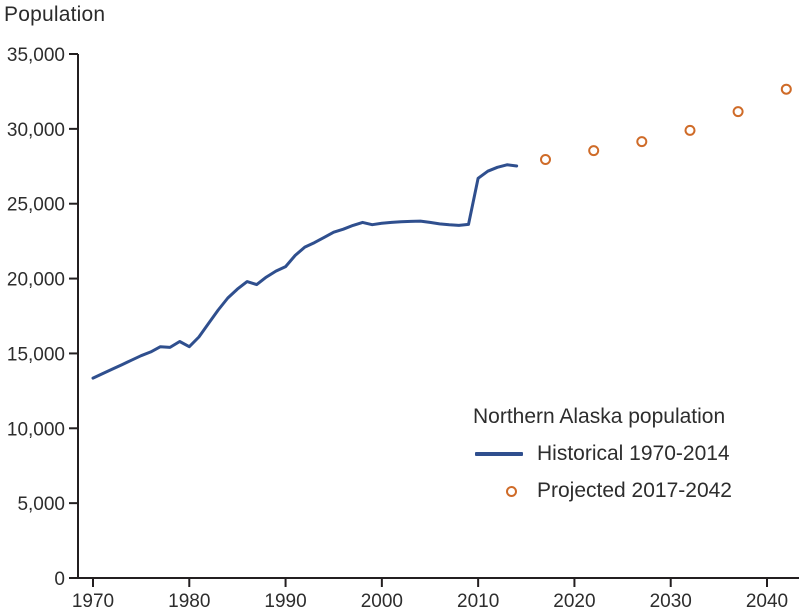 The image size is (800, 615). What do you see at coordinates (634, 490) in the screenshot?
I see `legend-label-projected: Projected 2017-2042` at bounding box center [634, 490].